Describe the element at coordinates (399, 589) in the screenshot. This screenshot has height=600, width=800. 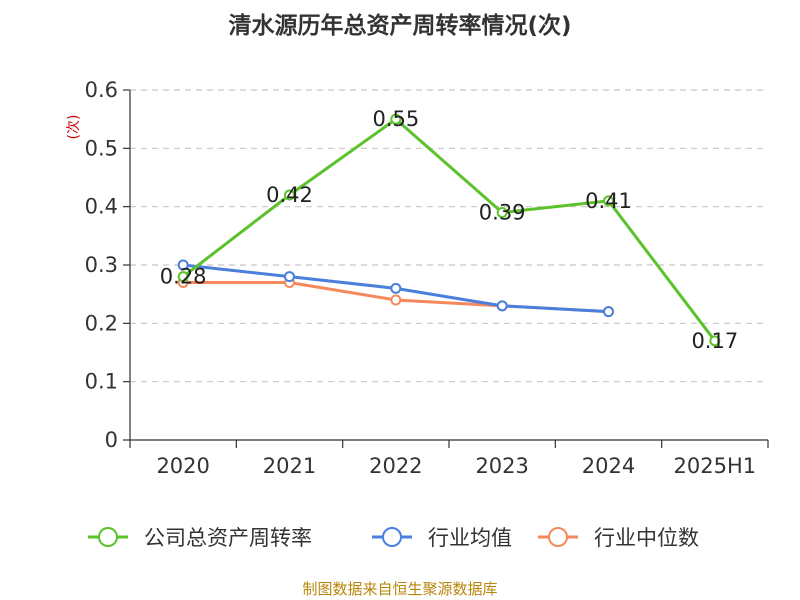
I see `source-note: 制图数据来自恒生聚源数据库` at that location.